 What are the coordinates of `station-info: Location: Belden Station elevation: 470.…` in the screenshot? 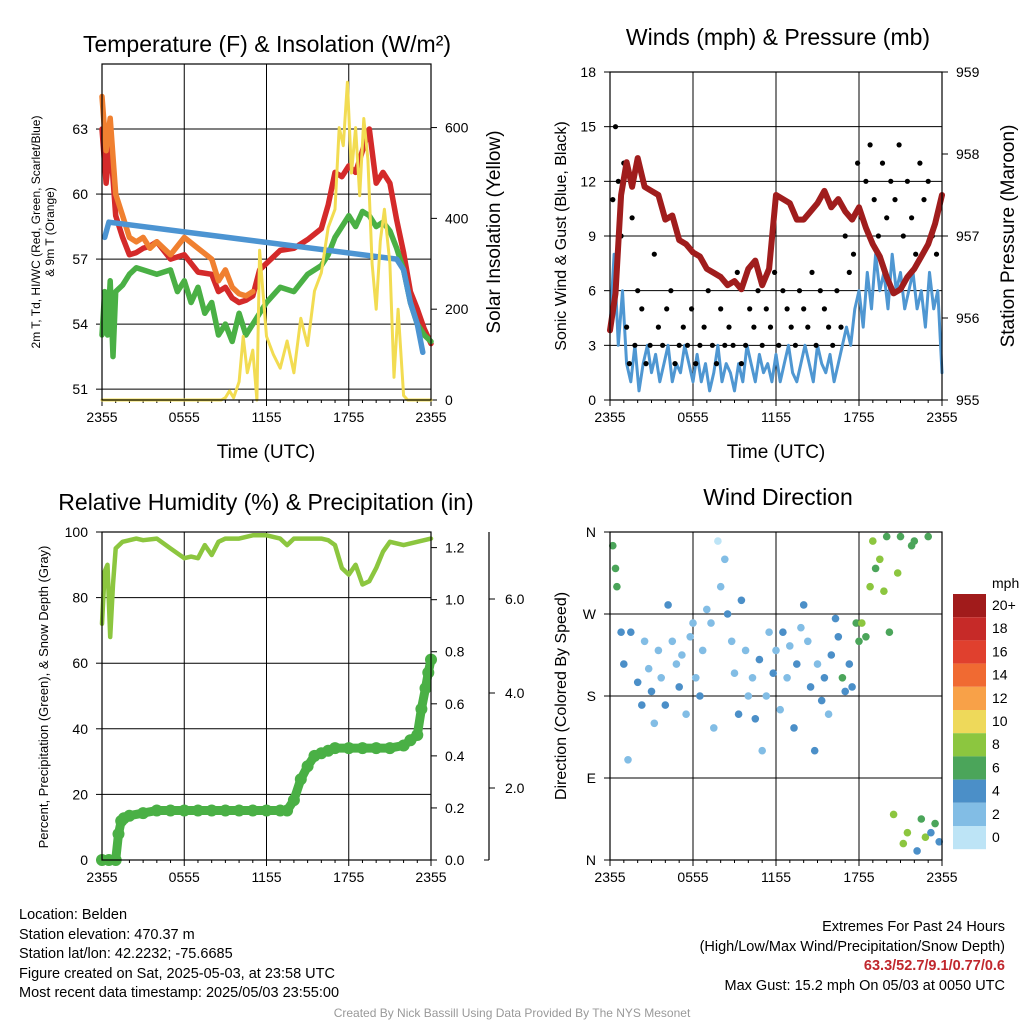 It's located at (179, 955).